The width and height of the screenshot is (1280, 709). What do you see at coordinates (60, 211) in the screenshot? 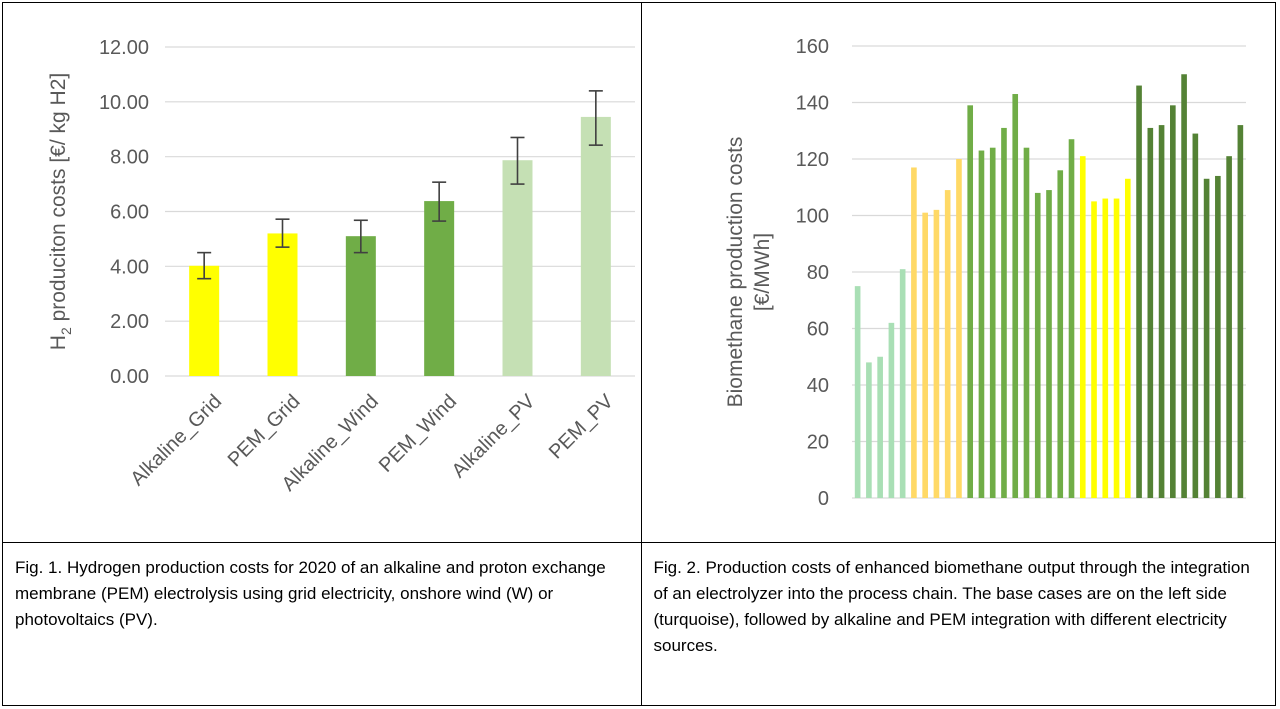
I see `y-axis-title: H2 produciton costs [€/ kg H2]` at bounding box center [60, 211].